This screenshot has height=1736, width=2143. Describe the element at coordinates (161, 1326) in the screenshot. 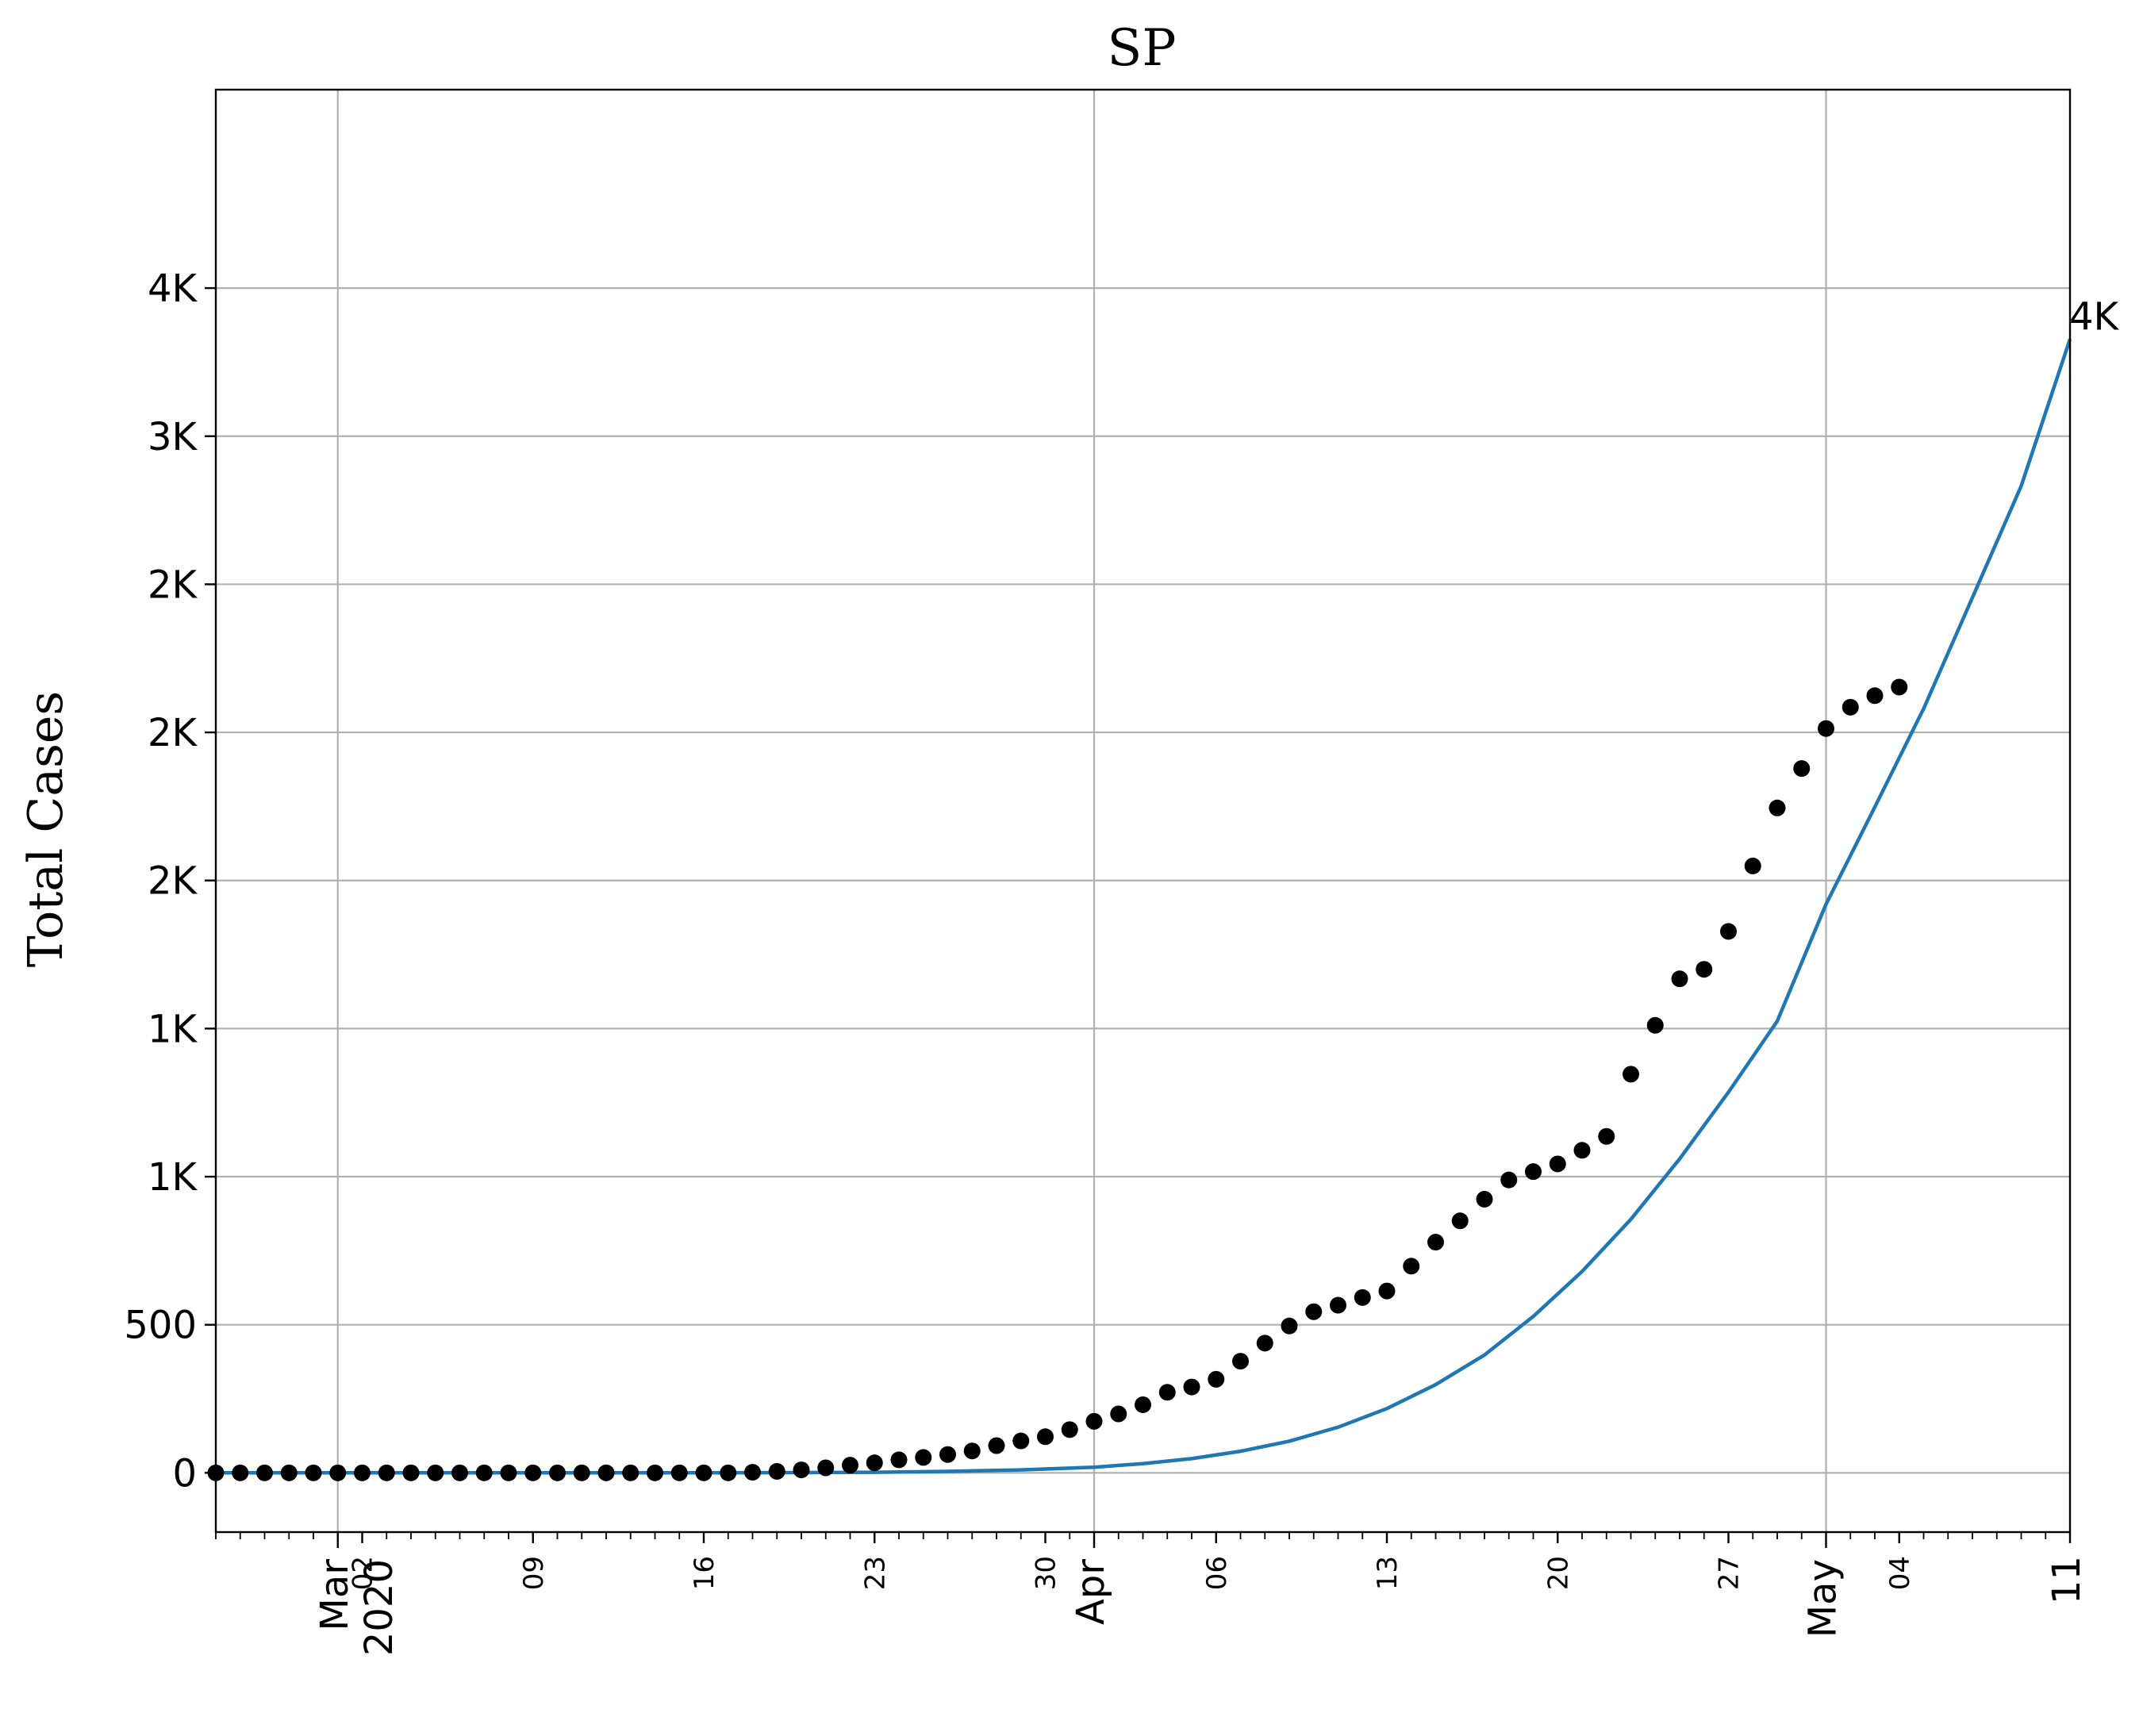

I see `y-tick-label: 500` at that location.